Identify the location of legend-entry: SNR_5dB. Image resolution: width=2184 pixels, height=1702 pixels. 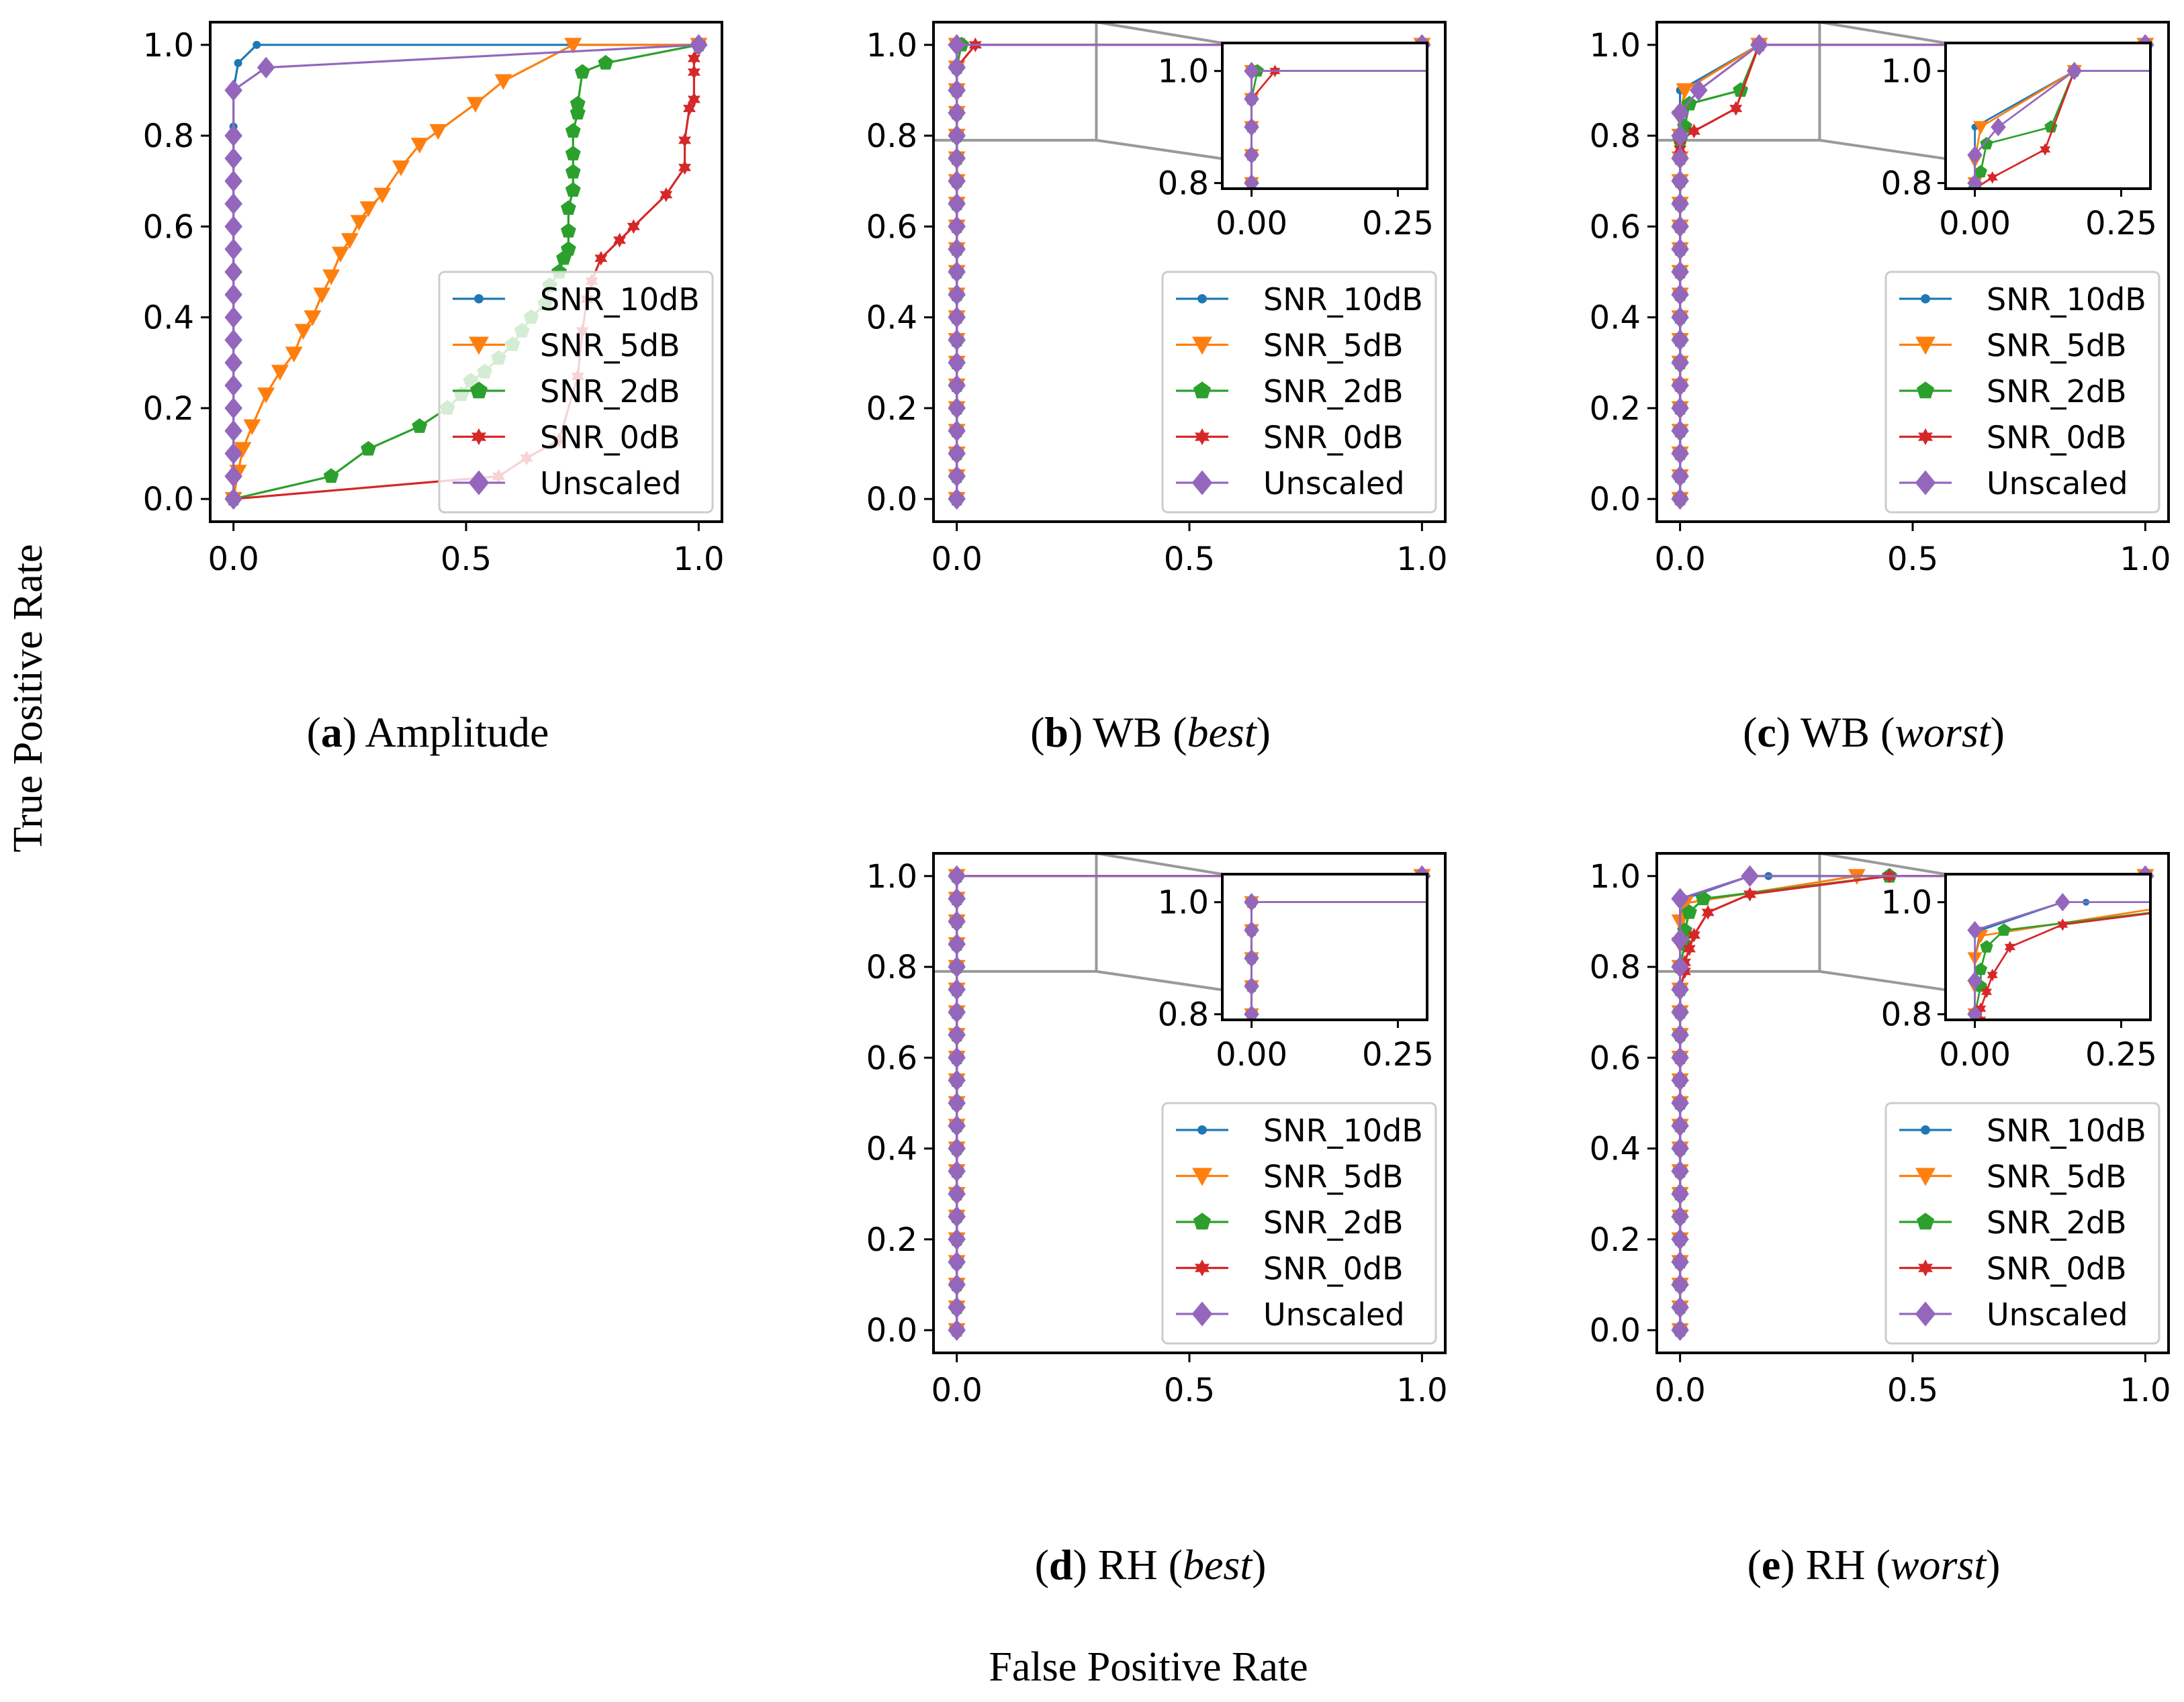
(566, 346).